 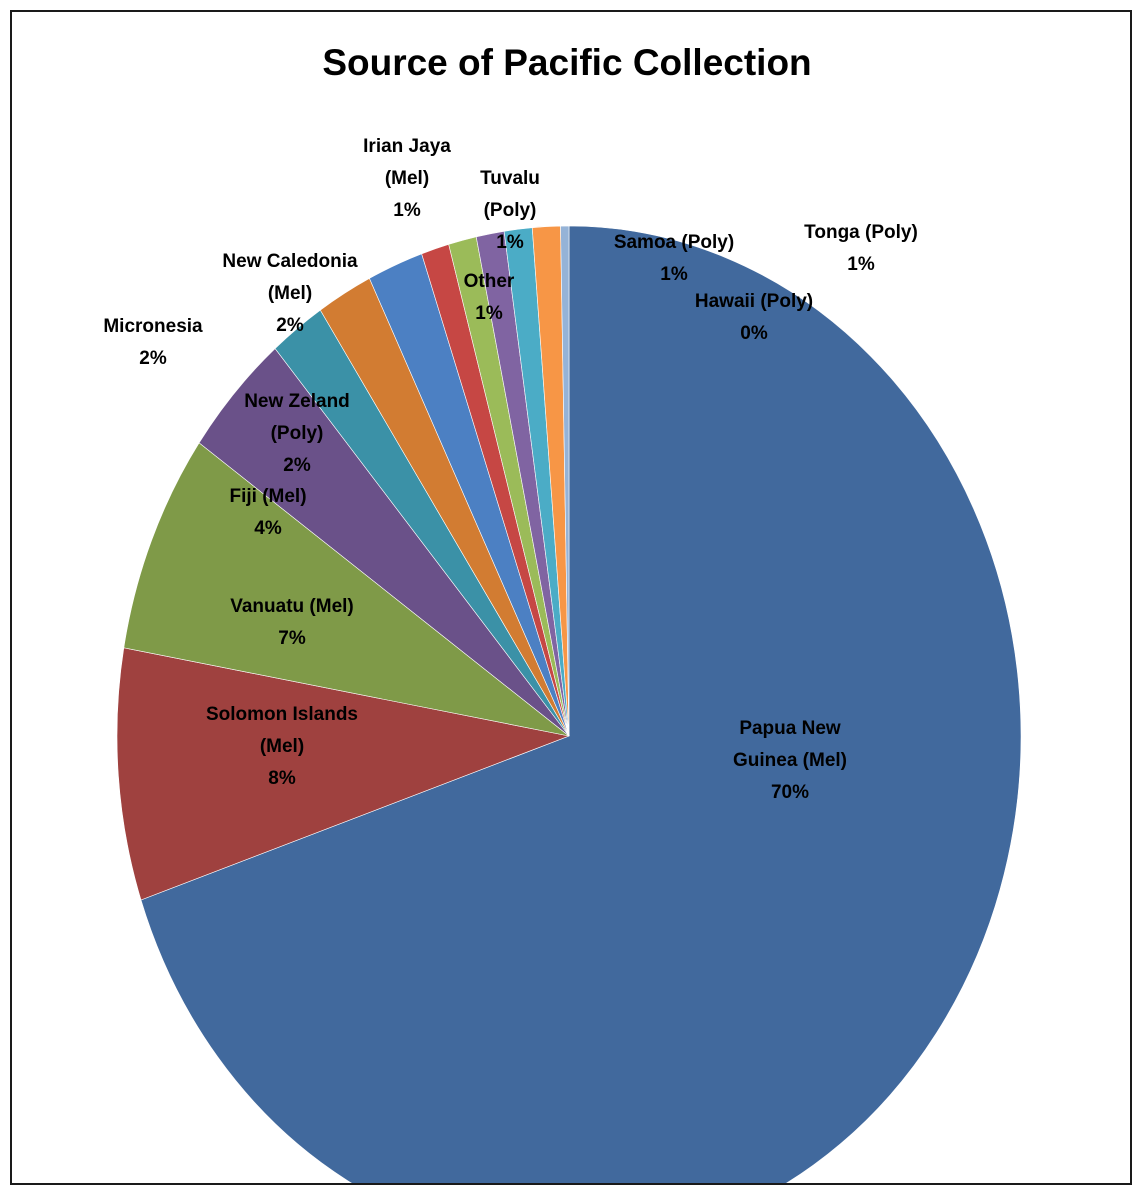 I want to click on data-label-tonga-poly: Tonga (Poly) 1%, so click(x=861, y=248).